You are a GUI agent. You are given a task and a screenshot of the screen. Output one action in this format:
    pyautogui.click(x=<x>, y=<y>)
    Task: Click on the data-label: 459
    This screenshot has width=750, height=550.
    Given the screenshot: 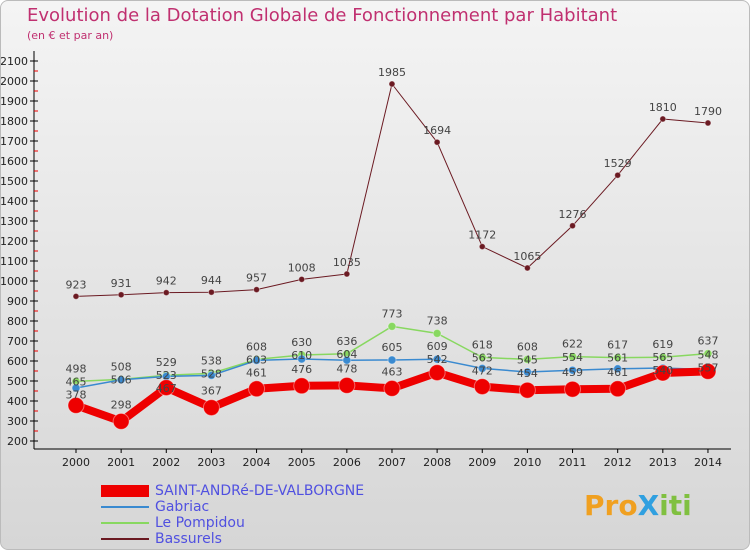 What is the action you would take?
    pyautogui.click(x=572, y=372)
    